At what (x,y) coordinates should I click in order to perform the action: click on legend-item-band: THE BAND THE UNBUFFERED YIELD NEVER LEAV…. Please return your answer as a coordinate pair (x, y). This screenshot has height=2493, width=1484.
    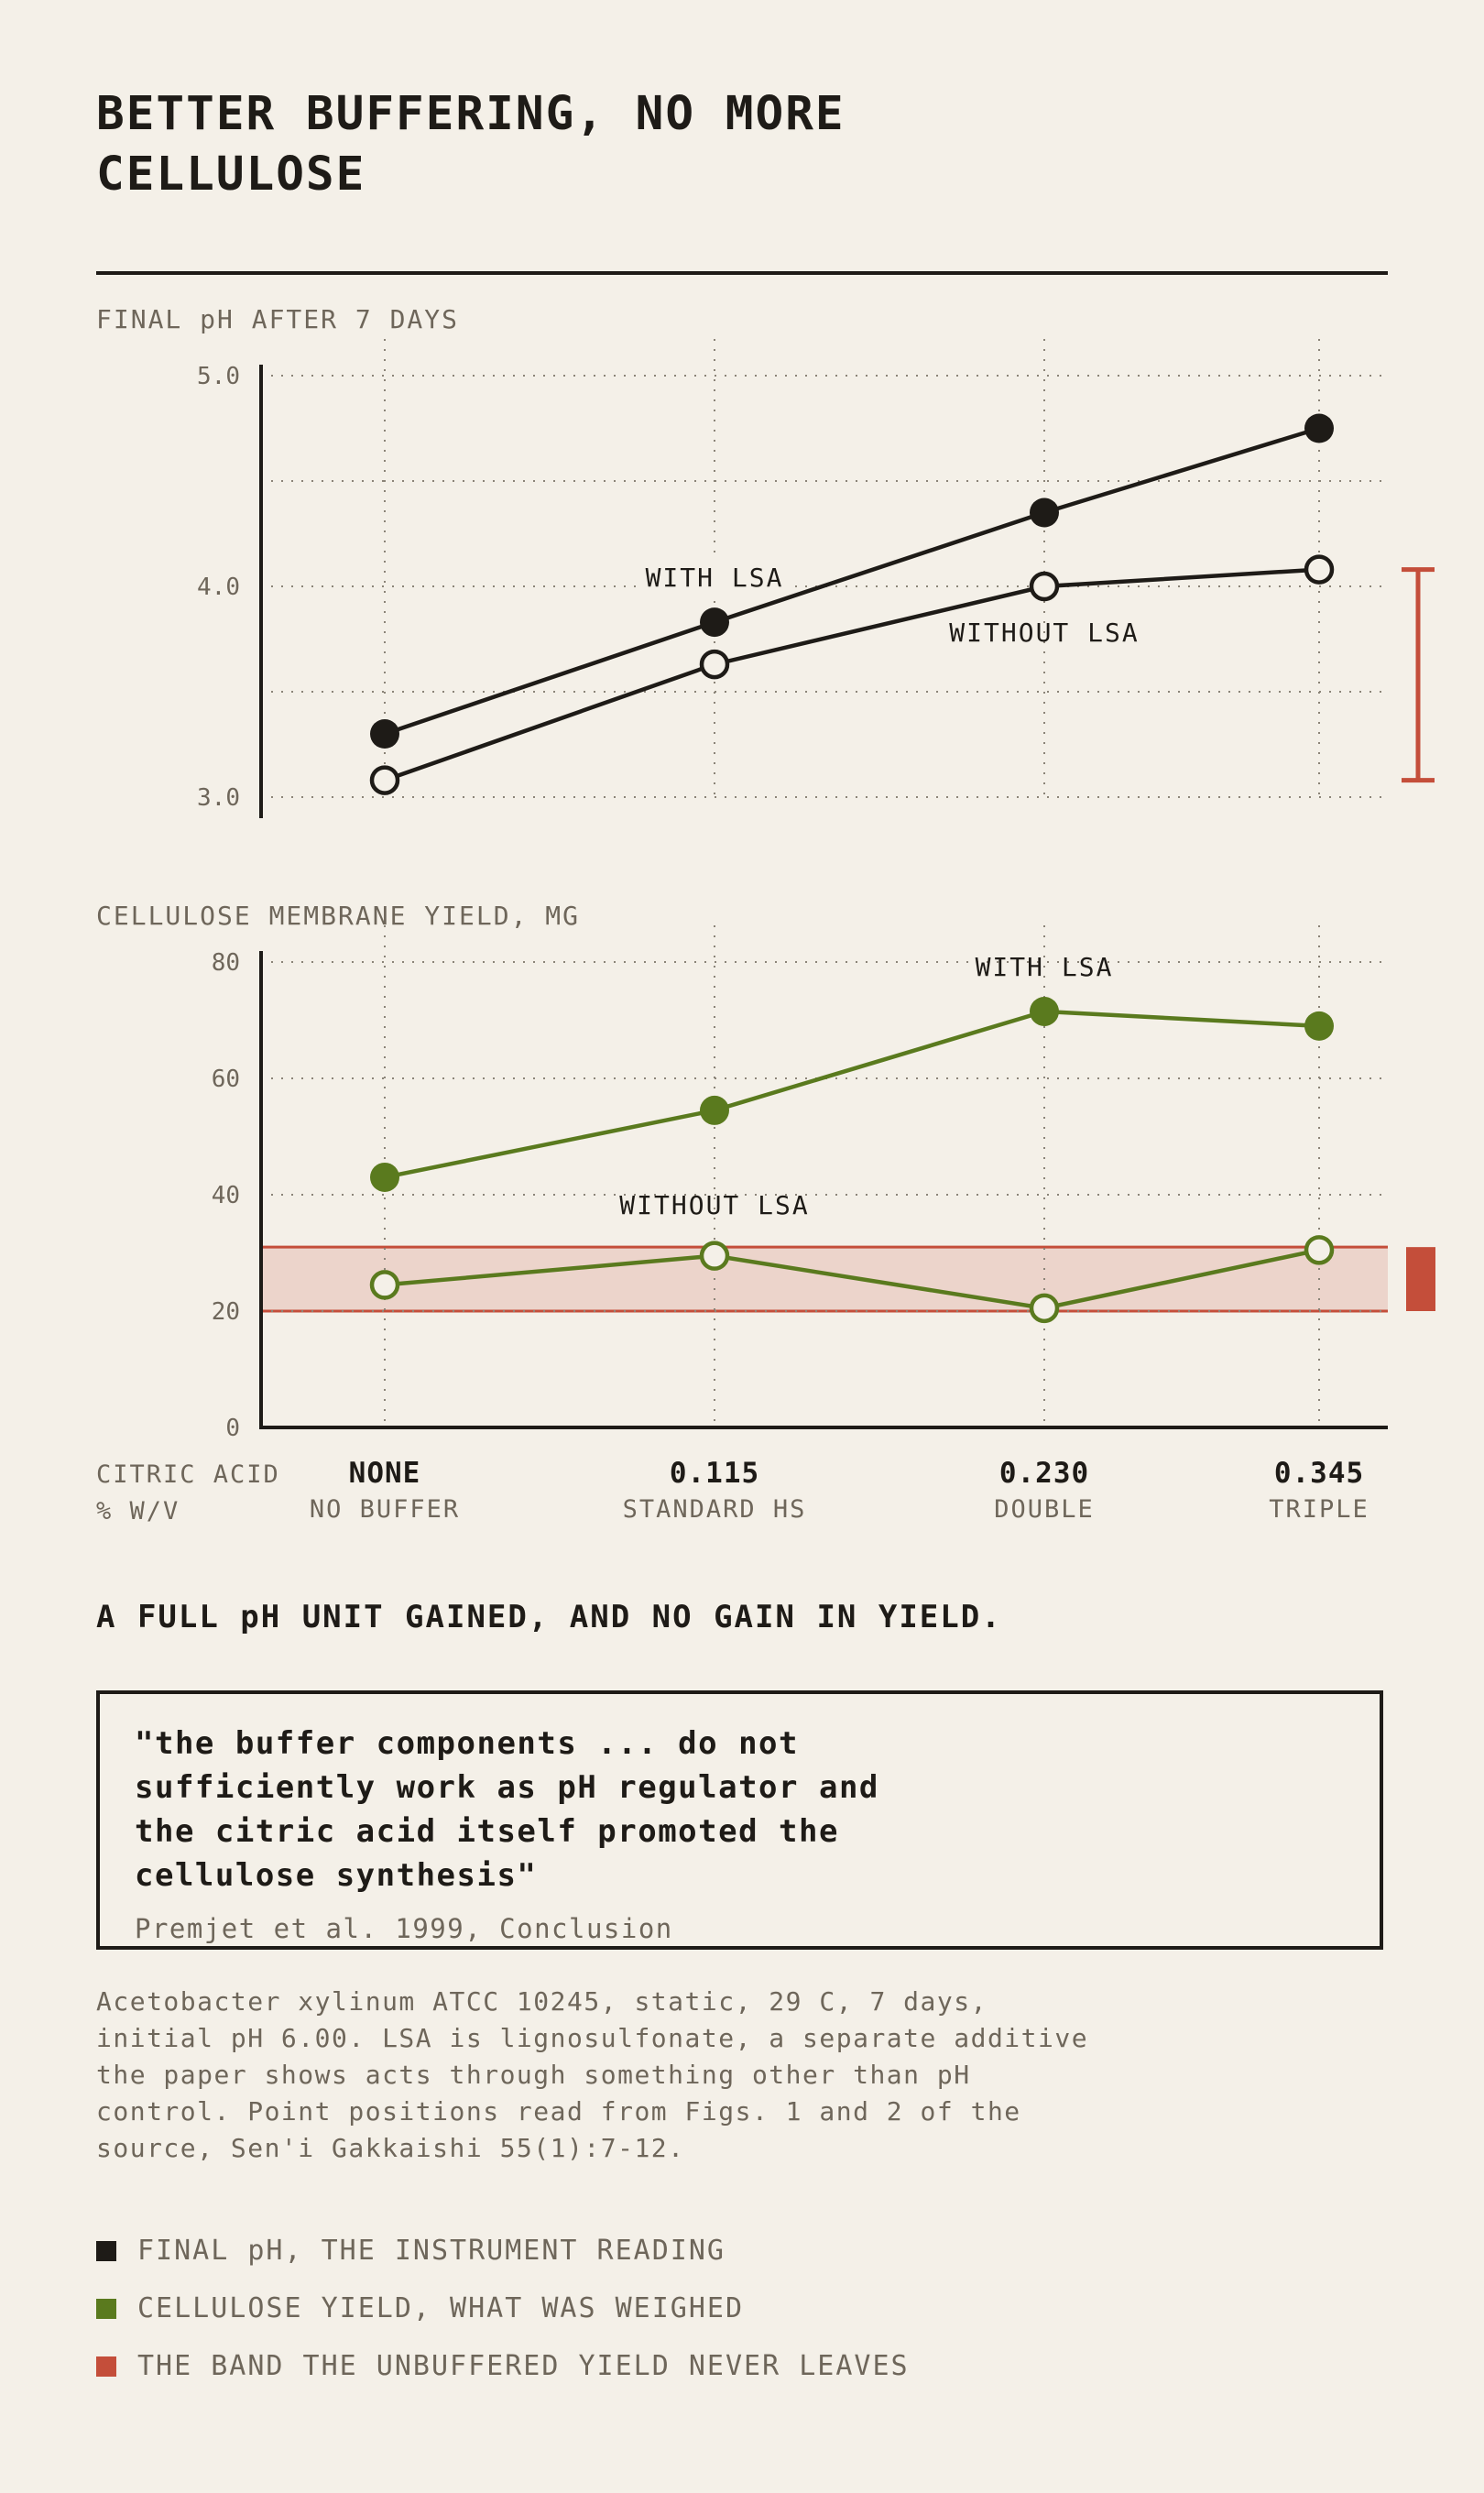
    Looking at the image, I should click on (503, 2366).